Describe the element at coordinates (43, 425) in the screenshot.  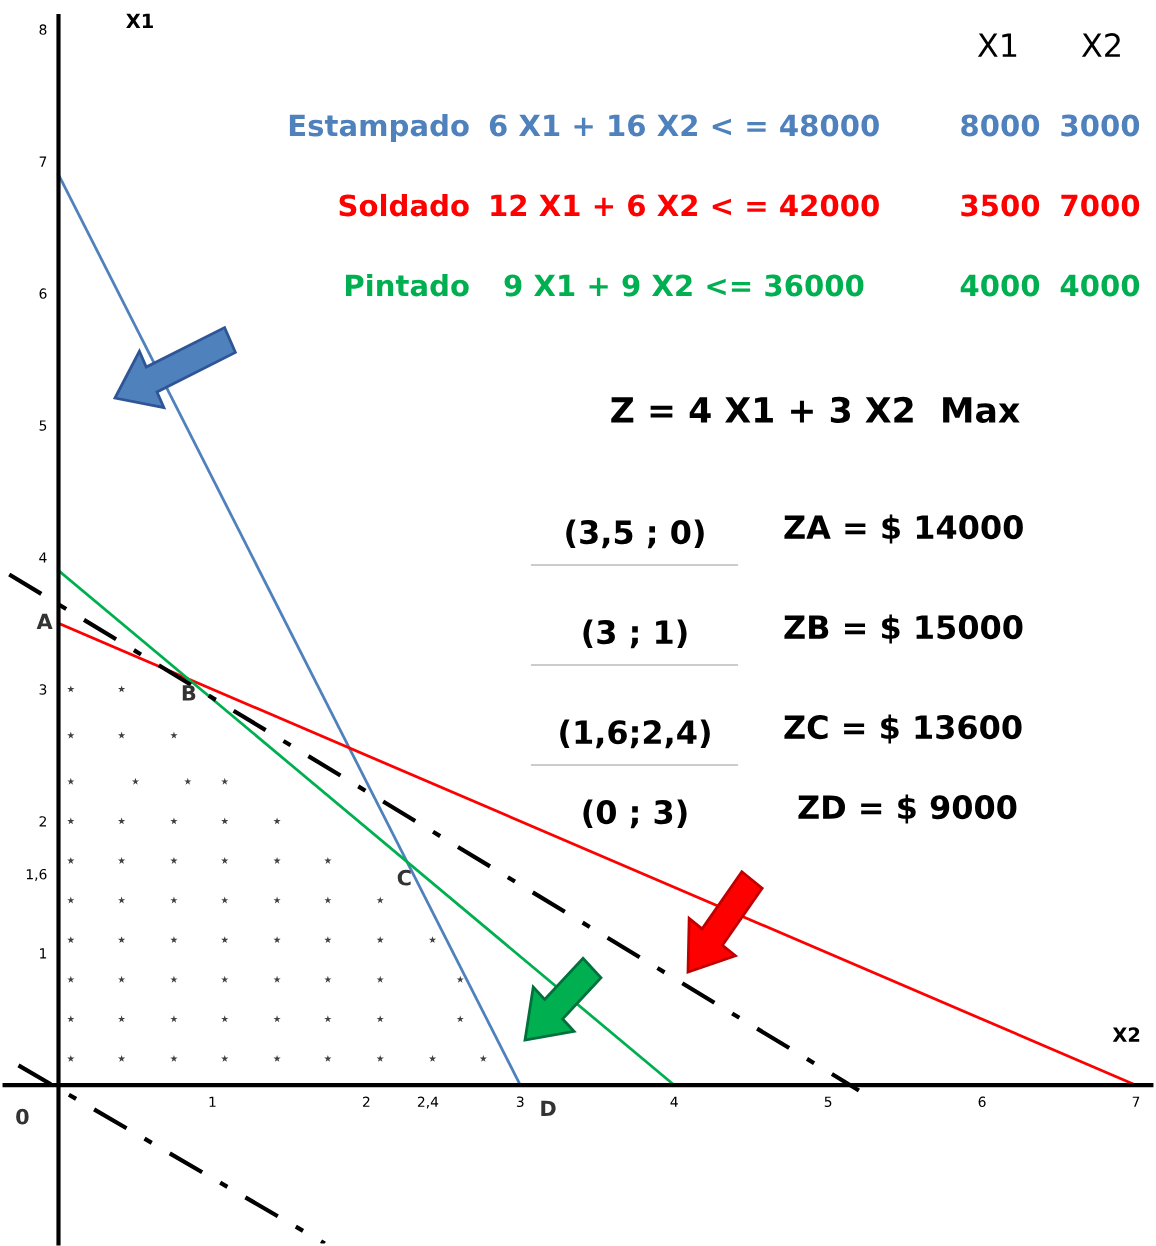
I see `y-tick-label: 5` at that location.